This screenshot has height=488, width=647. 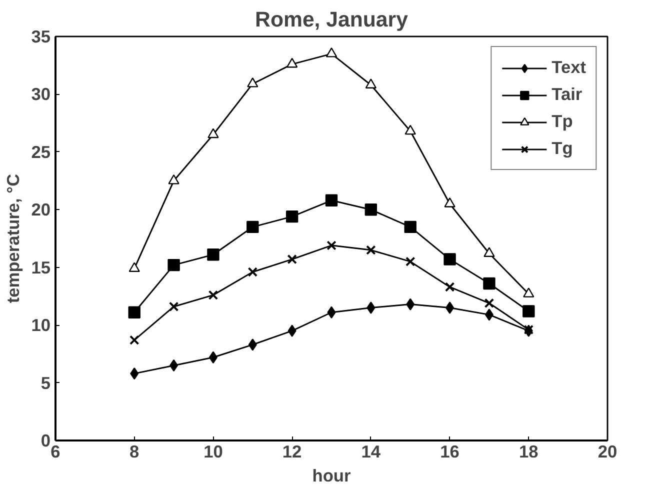 I want to click on y-tick-label: 5, so click(x=45, y=382).